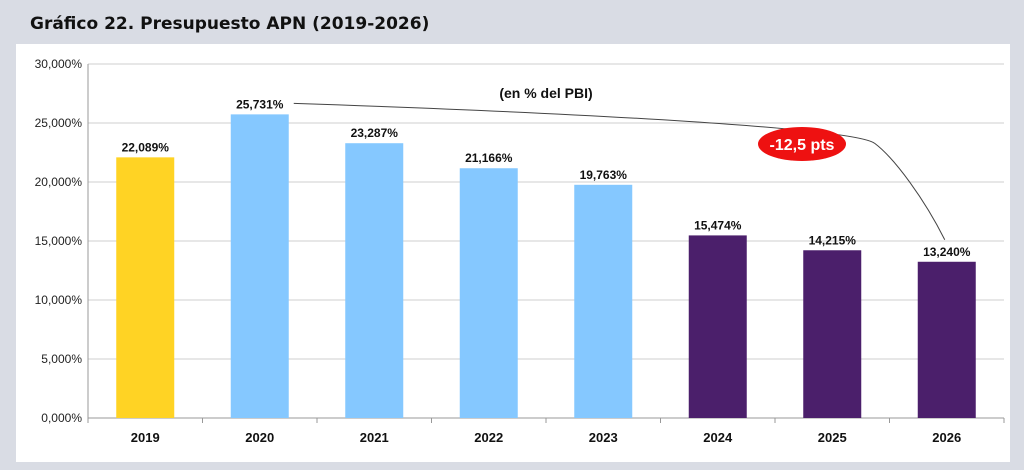 The image size is (1024, 470). What do you see at coordinates (59, 300) in the screenshot?
I see `y-tick-label: 10,000%` at bounding box center [59, 300].